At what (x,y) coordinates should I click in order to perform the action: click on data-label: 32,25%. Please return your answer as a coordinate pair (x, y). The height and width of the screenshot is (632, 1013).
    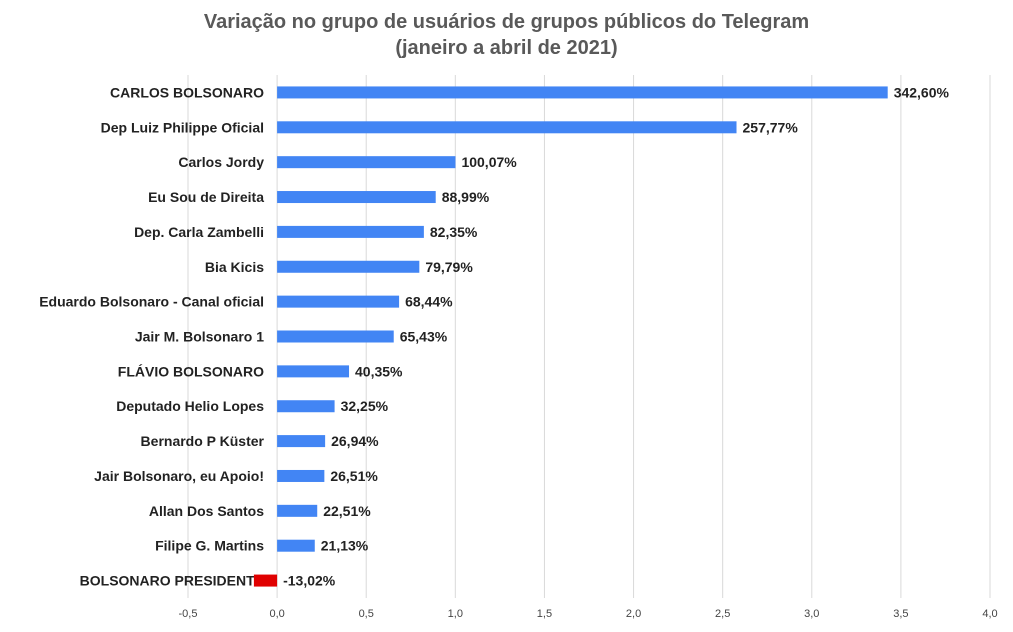
    Looking at the image, I should click on (365, 406).